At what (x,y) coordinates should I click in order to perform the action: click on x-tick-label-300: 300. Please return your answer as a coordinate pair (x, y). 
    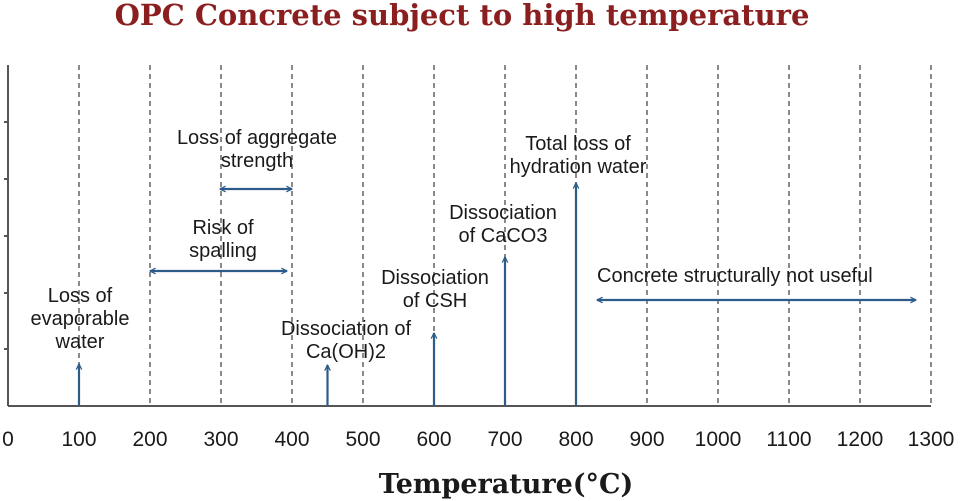
    Looking at the image, I should click on (220, 439).